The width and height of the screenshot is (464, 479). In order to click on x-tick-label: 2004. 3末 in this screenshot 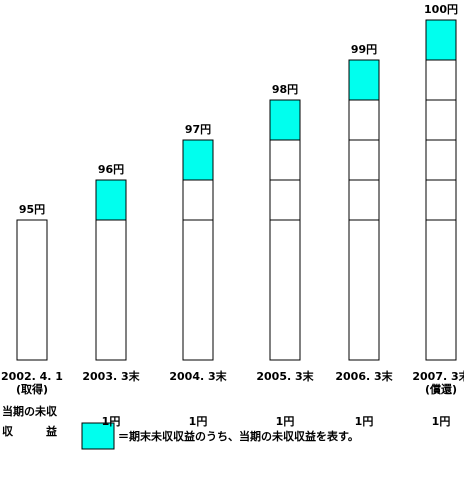, I will do `click(198, 376)`.